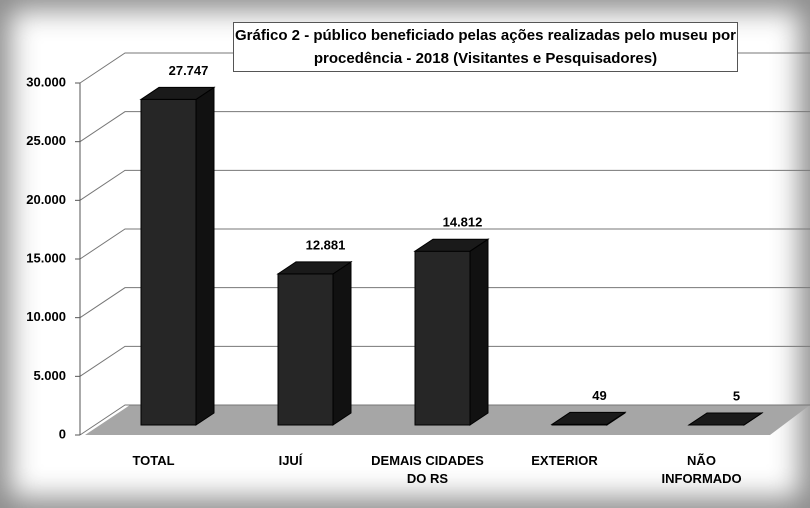 The height and width of the screenshot is (508, 810). Describe the element at coordinates (49, 375) in the screenshot. I see `y-tick-label: 5.000` at that location.